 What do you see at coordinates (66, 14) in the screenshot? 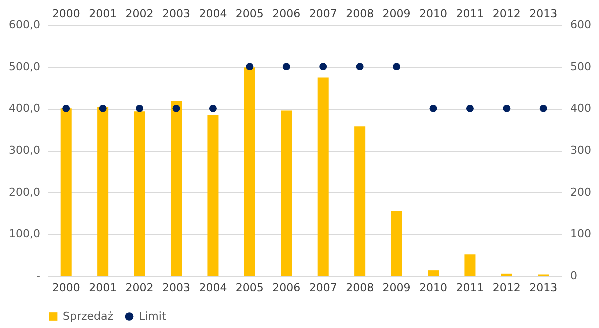
I see `category-label: 2000` at bounding box center [66, 14].